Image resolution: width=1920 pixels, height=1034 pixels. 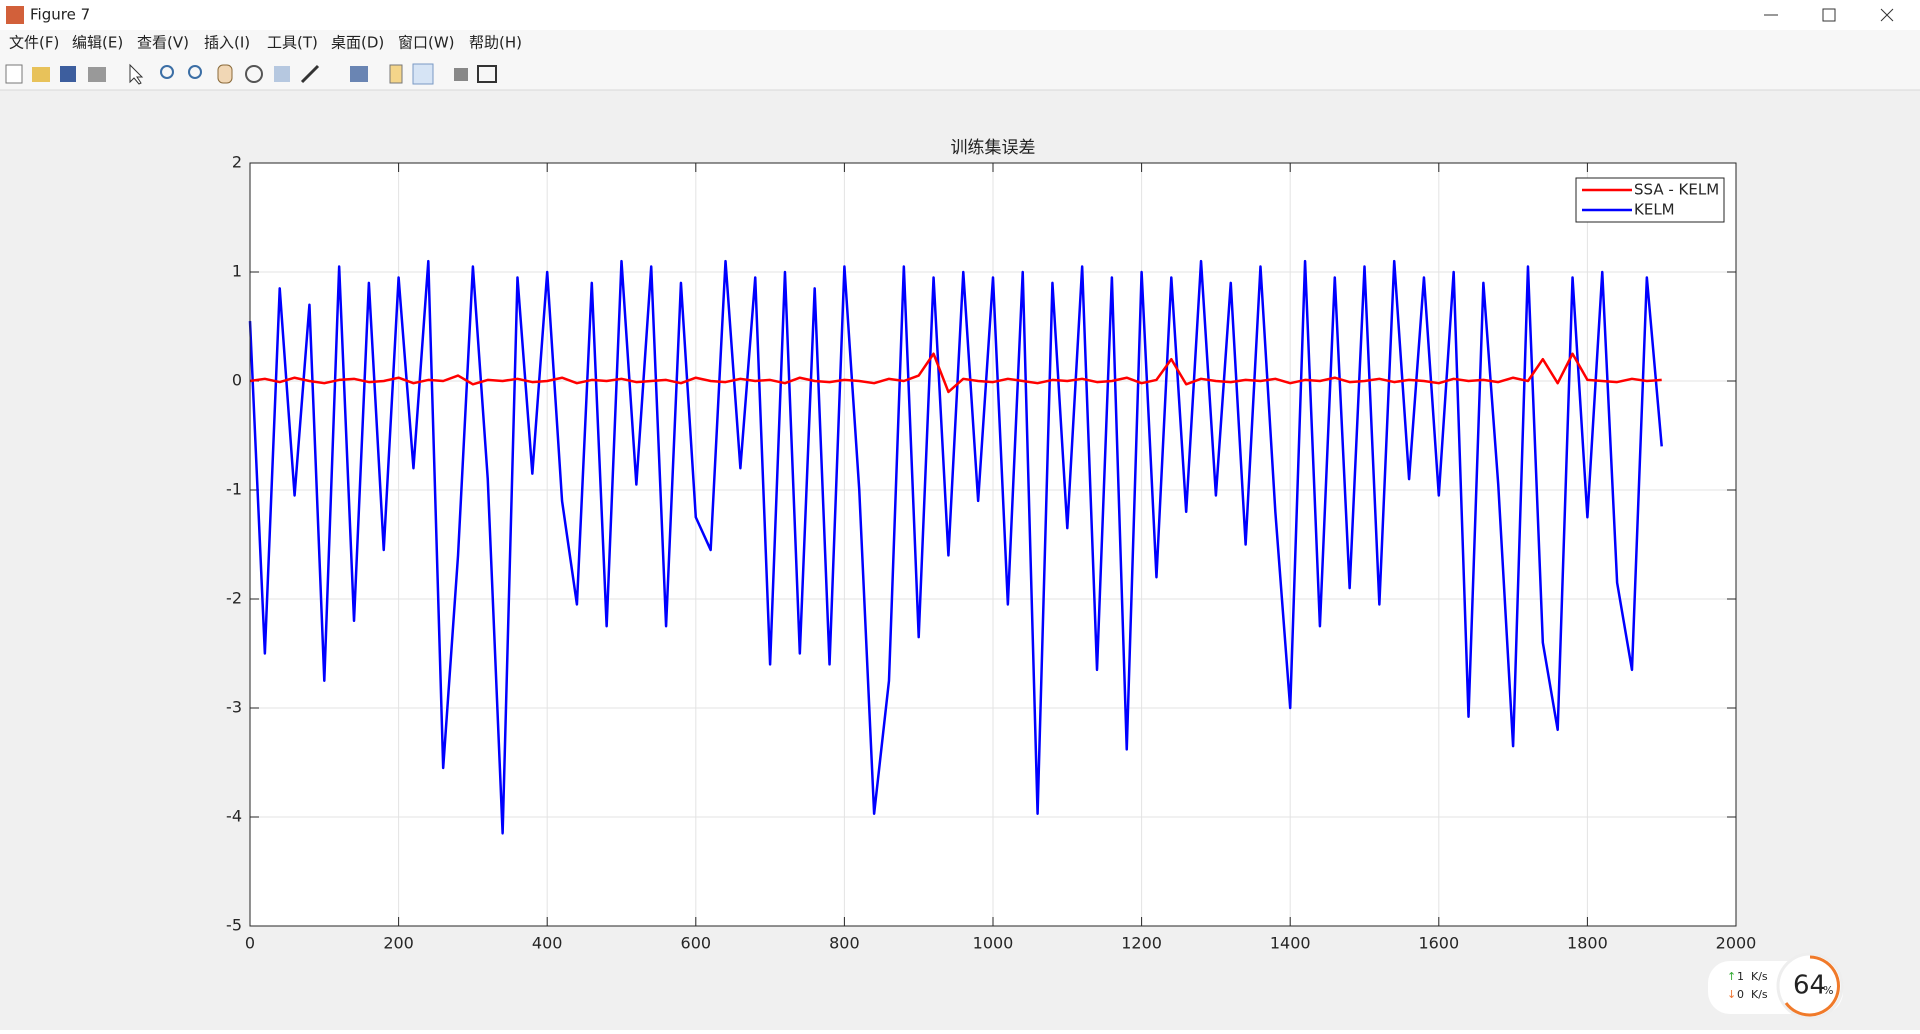 What do you see at coordinates (1676, 190) in the screenshot?
I see `legend-label: SSA - KELM` at bounding box center [1676, 190].